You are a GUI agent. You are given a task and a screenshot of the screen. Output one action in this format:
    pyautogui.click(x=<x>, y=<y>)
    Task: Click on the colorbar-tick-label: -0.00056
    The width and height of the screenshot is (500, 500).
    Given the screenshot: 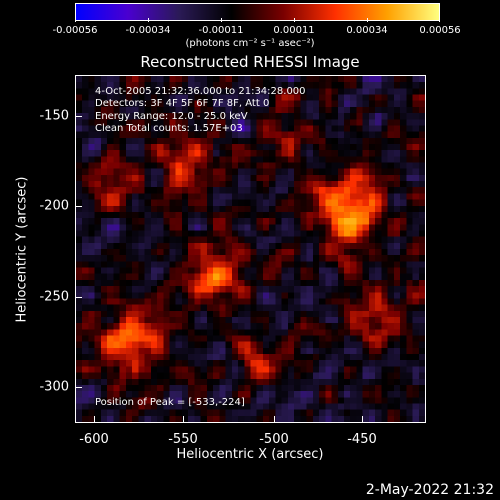 What is the action you would take?
    pyautogui.click(x=75, y=30)
    